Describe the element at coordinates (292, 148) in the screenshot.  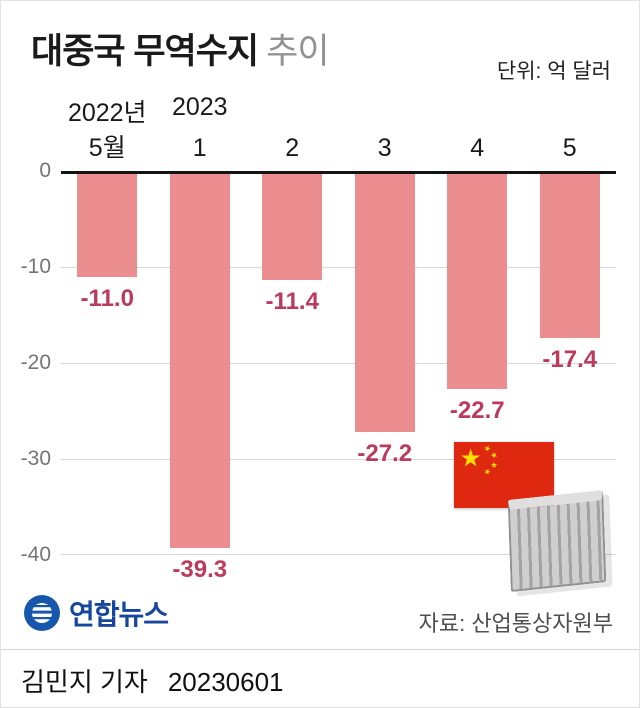
I see `x-axis-category-label: 2` at that location.